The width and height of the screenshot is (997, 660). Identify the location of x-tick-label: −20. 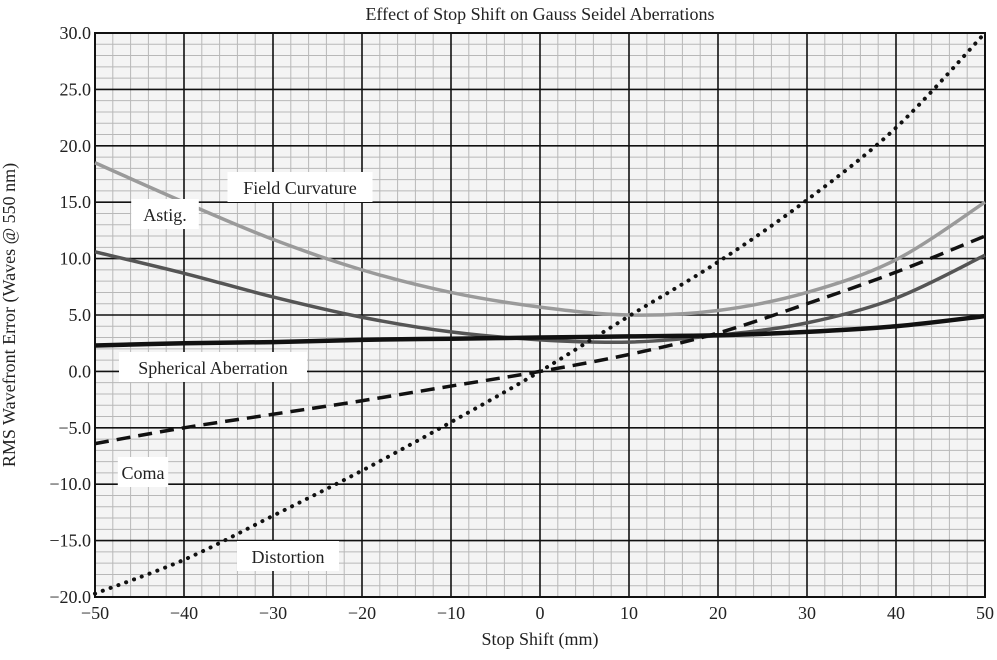
(362, 613).